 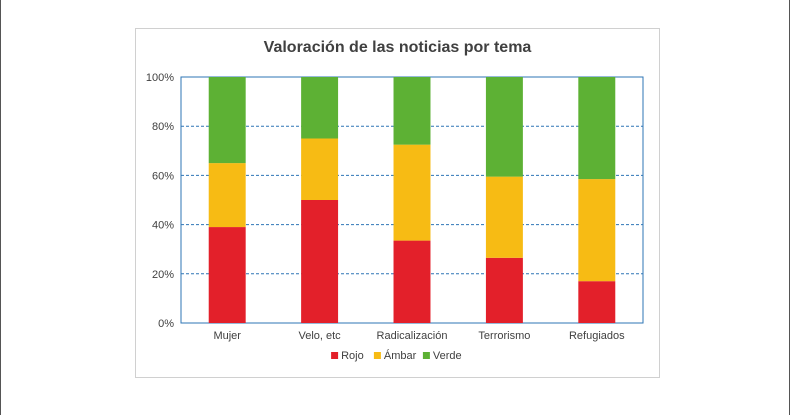 I want to click on y-tick-label: 40%, so click(x=163, y=226).